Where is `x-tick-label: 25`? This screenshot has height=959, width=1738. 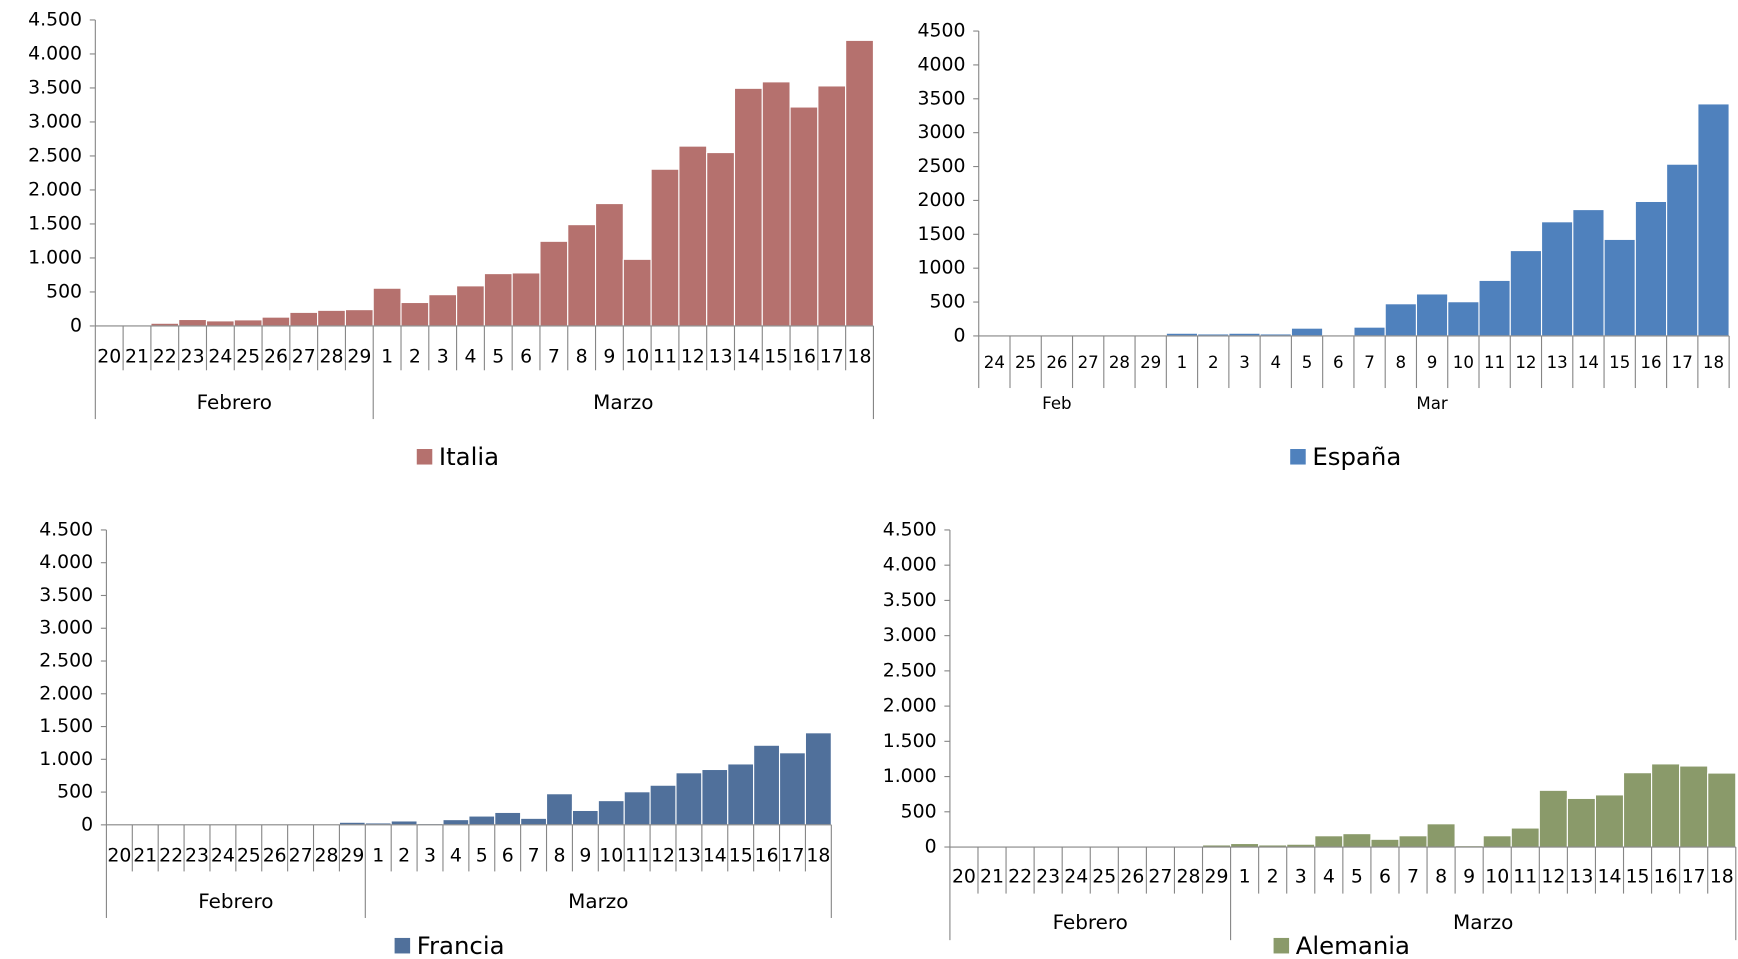 x-tick-label: 25 is located at coordinates (249, 855).